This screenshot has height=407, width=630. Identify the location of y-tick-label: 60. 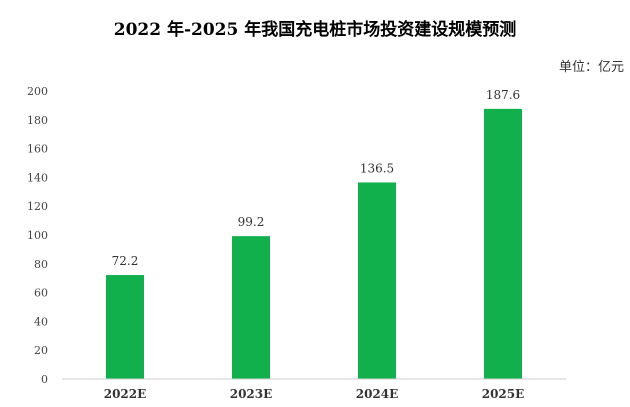
(41, 293).